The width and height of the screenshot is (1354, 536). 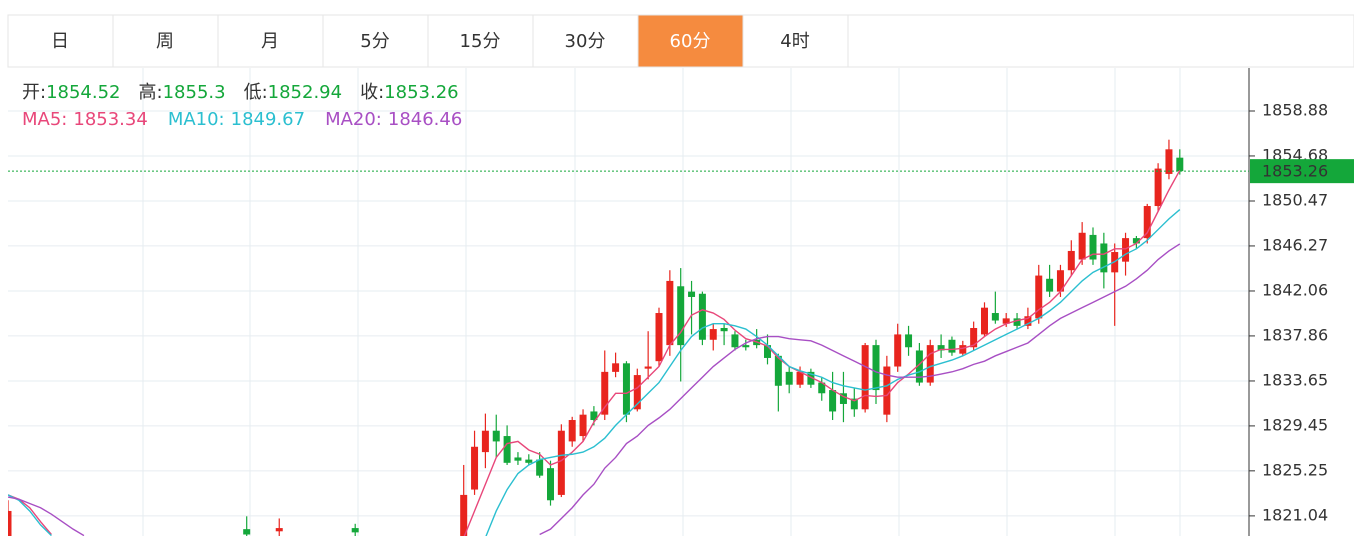 What do you see at coordinates (256, 92) in the screenshot?
I see `ohlc-label: 低:` at bounding box center [256, 92].